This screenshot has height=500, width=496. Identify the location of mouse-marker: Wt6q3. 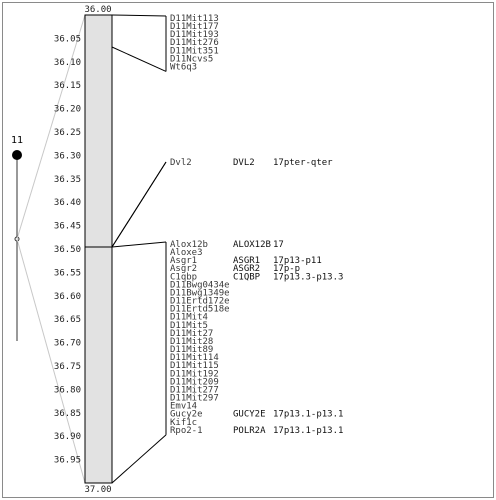
(183, 67).